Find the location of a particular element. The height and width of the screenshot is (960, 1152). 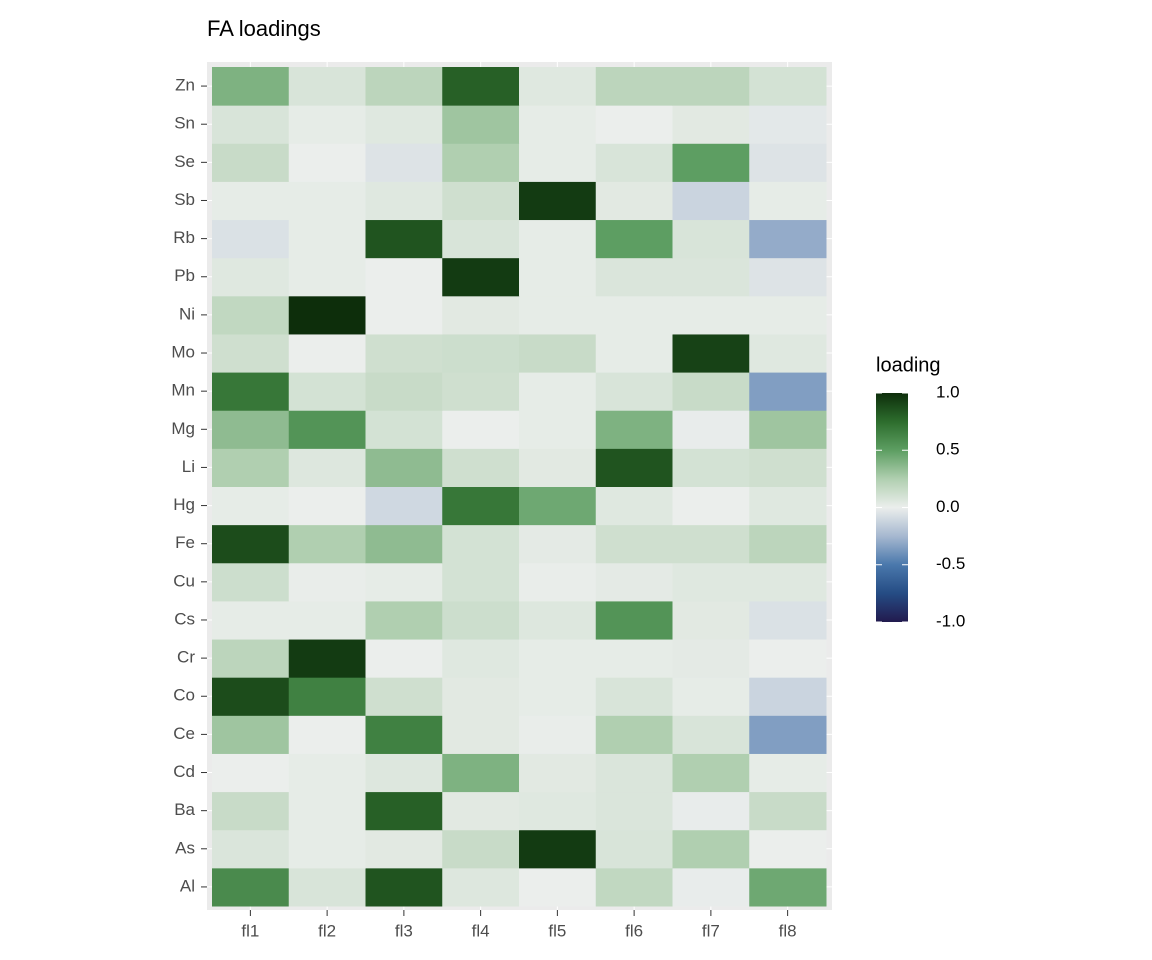

x-tick-label: fl6 is located at coordinates (634, 930).